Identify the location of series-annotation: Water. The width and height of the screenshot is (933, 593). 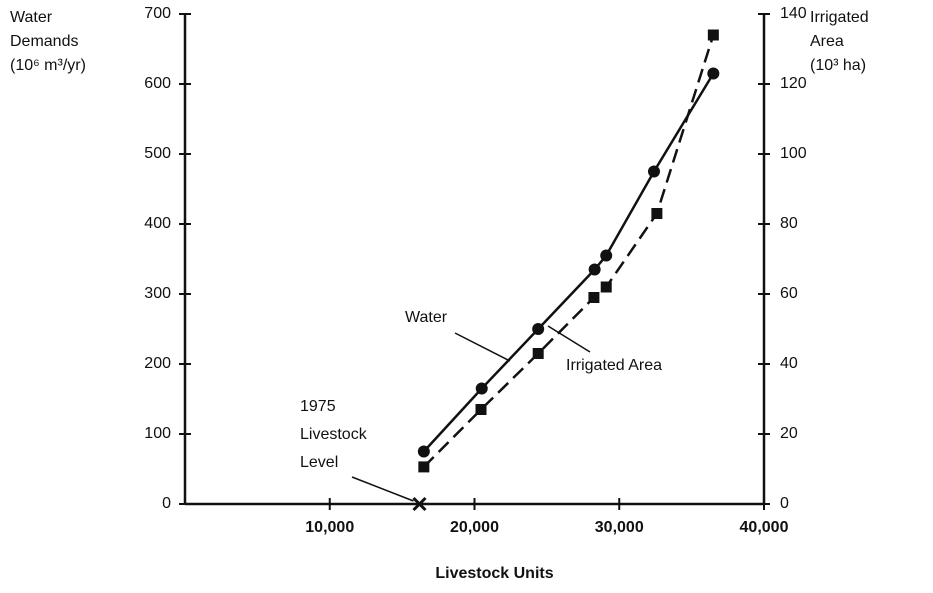
(426, 317).